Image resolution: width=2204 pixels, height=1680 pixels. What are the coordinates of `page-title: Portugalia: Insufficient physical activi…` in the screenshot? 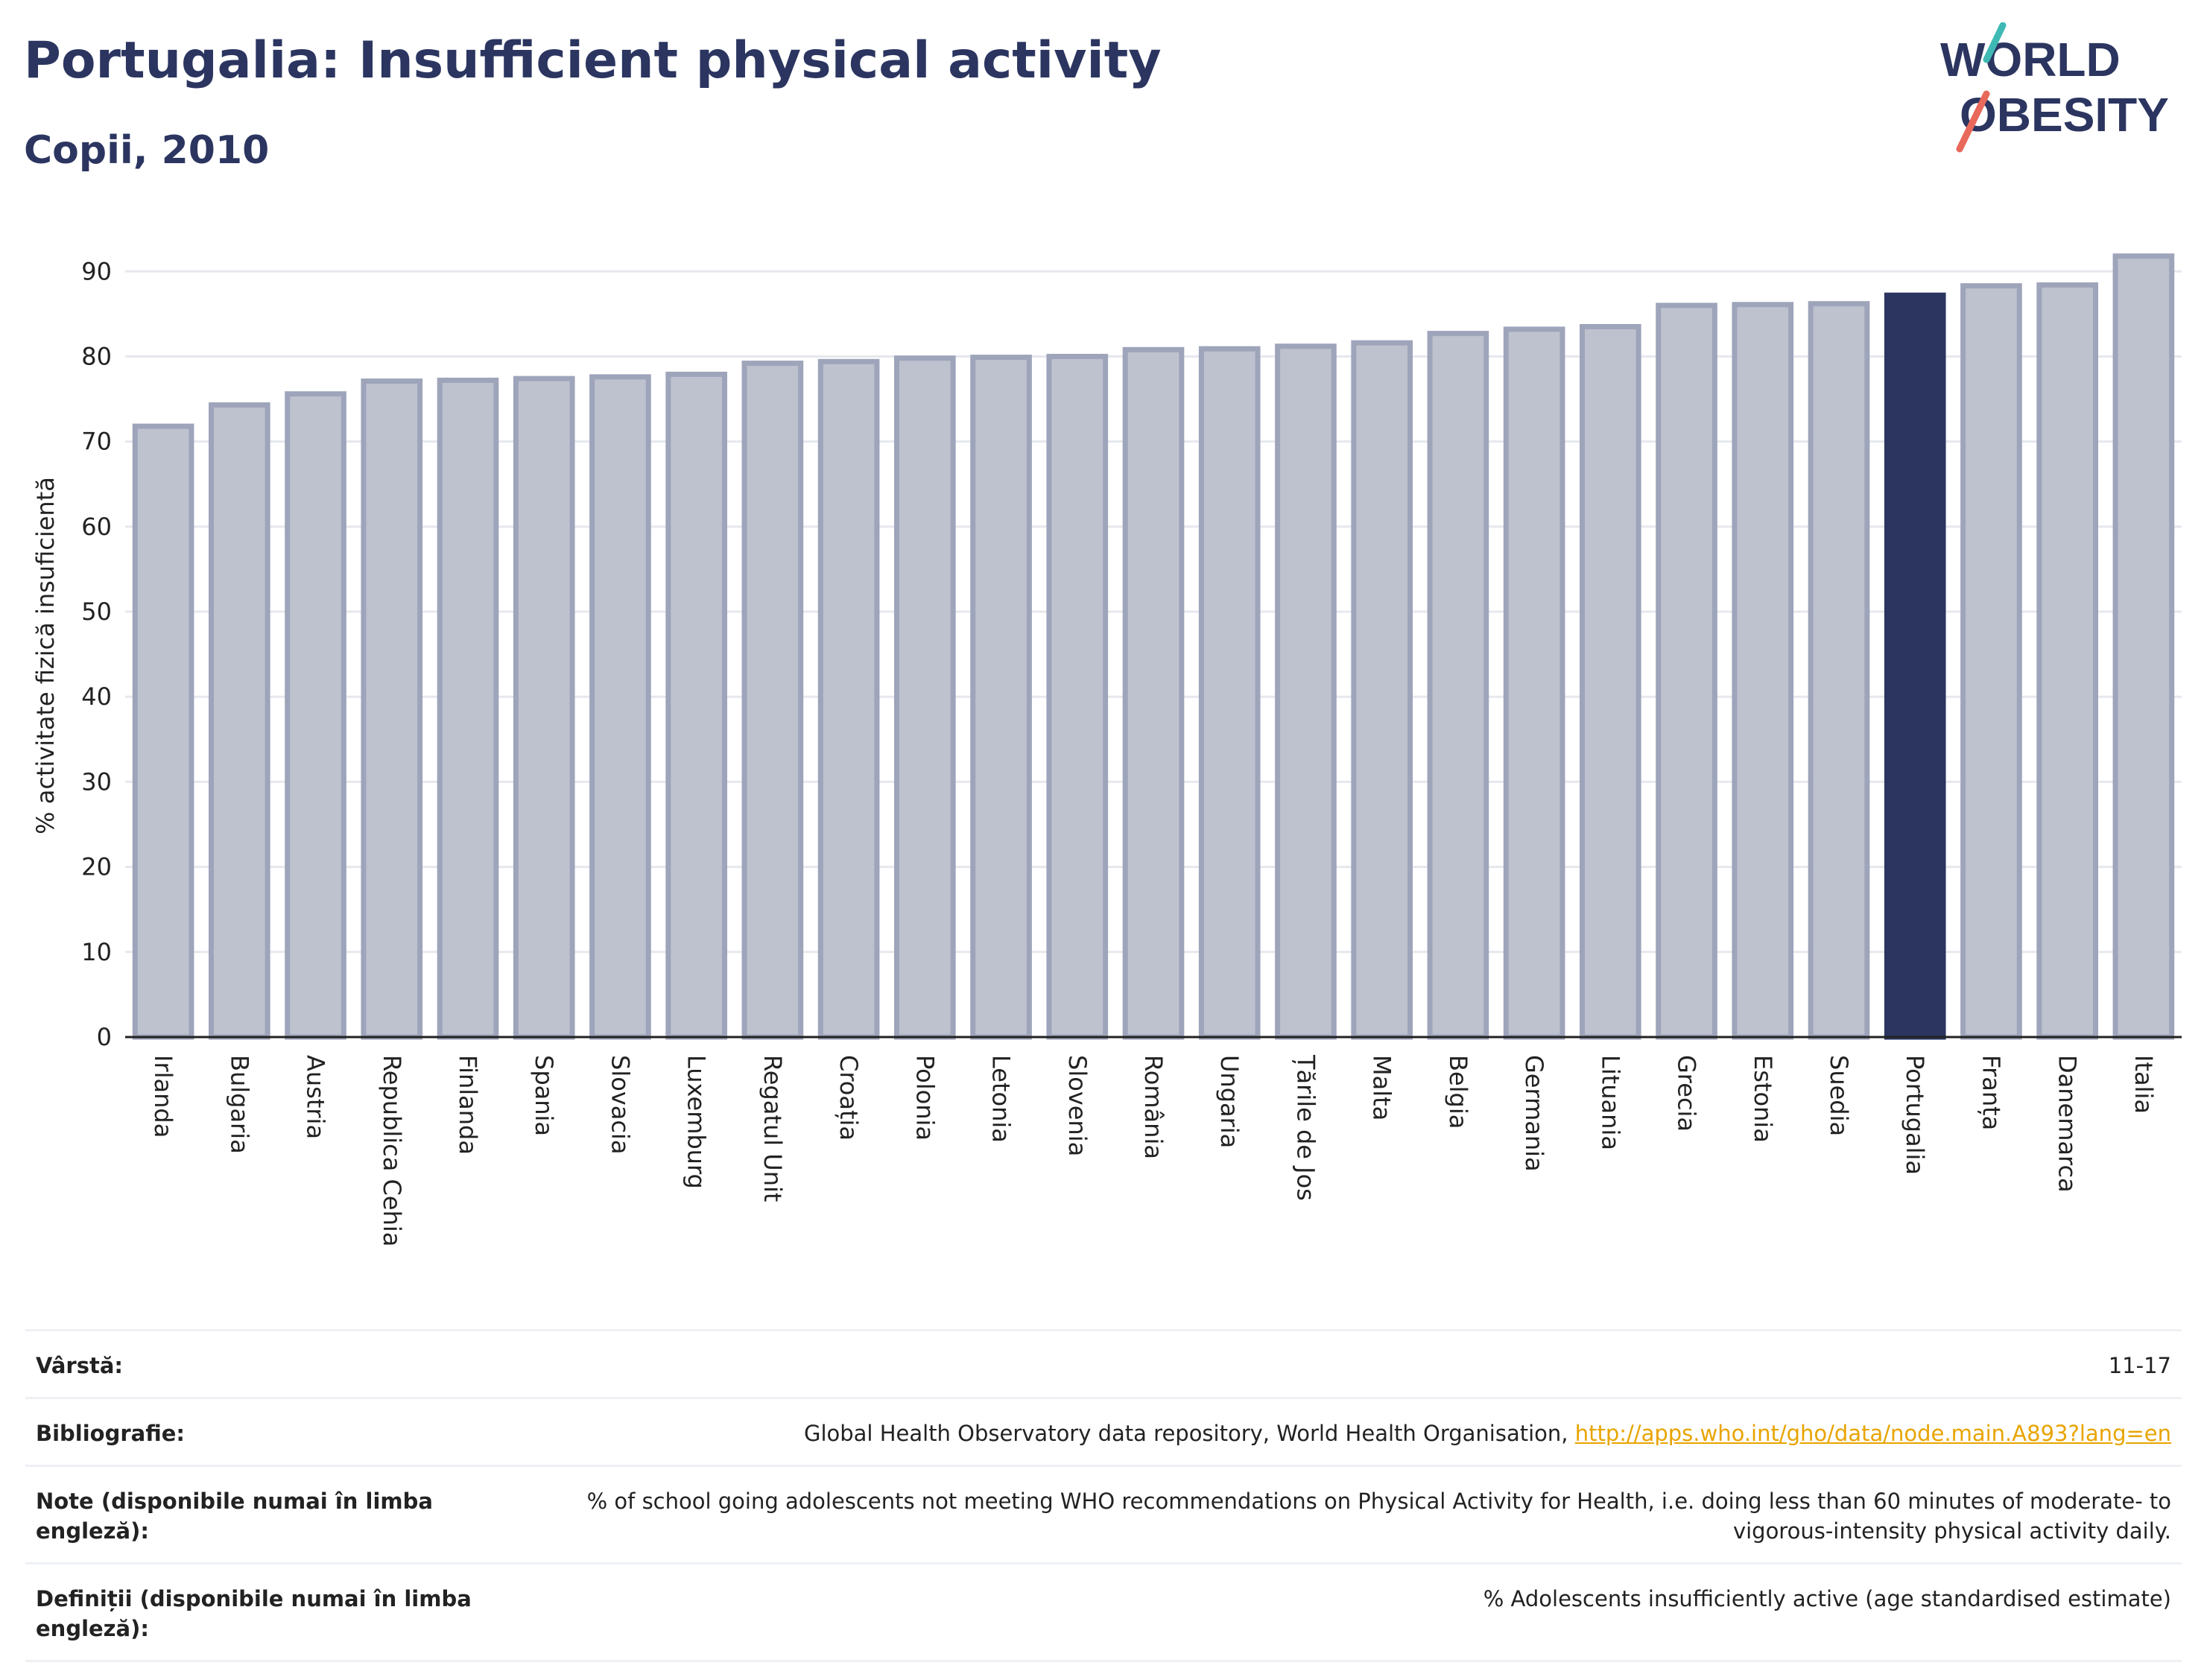 It's located at (593, 60).